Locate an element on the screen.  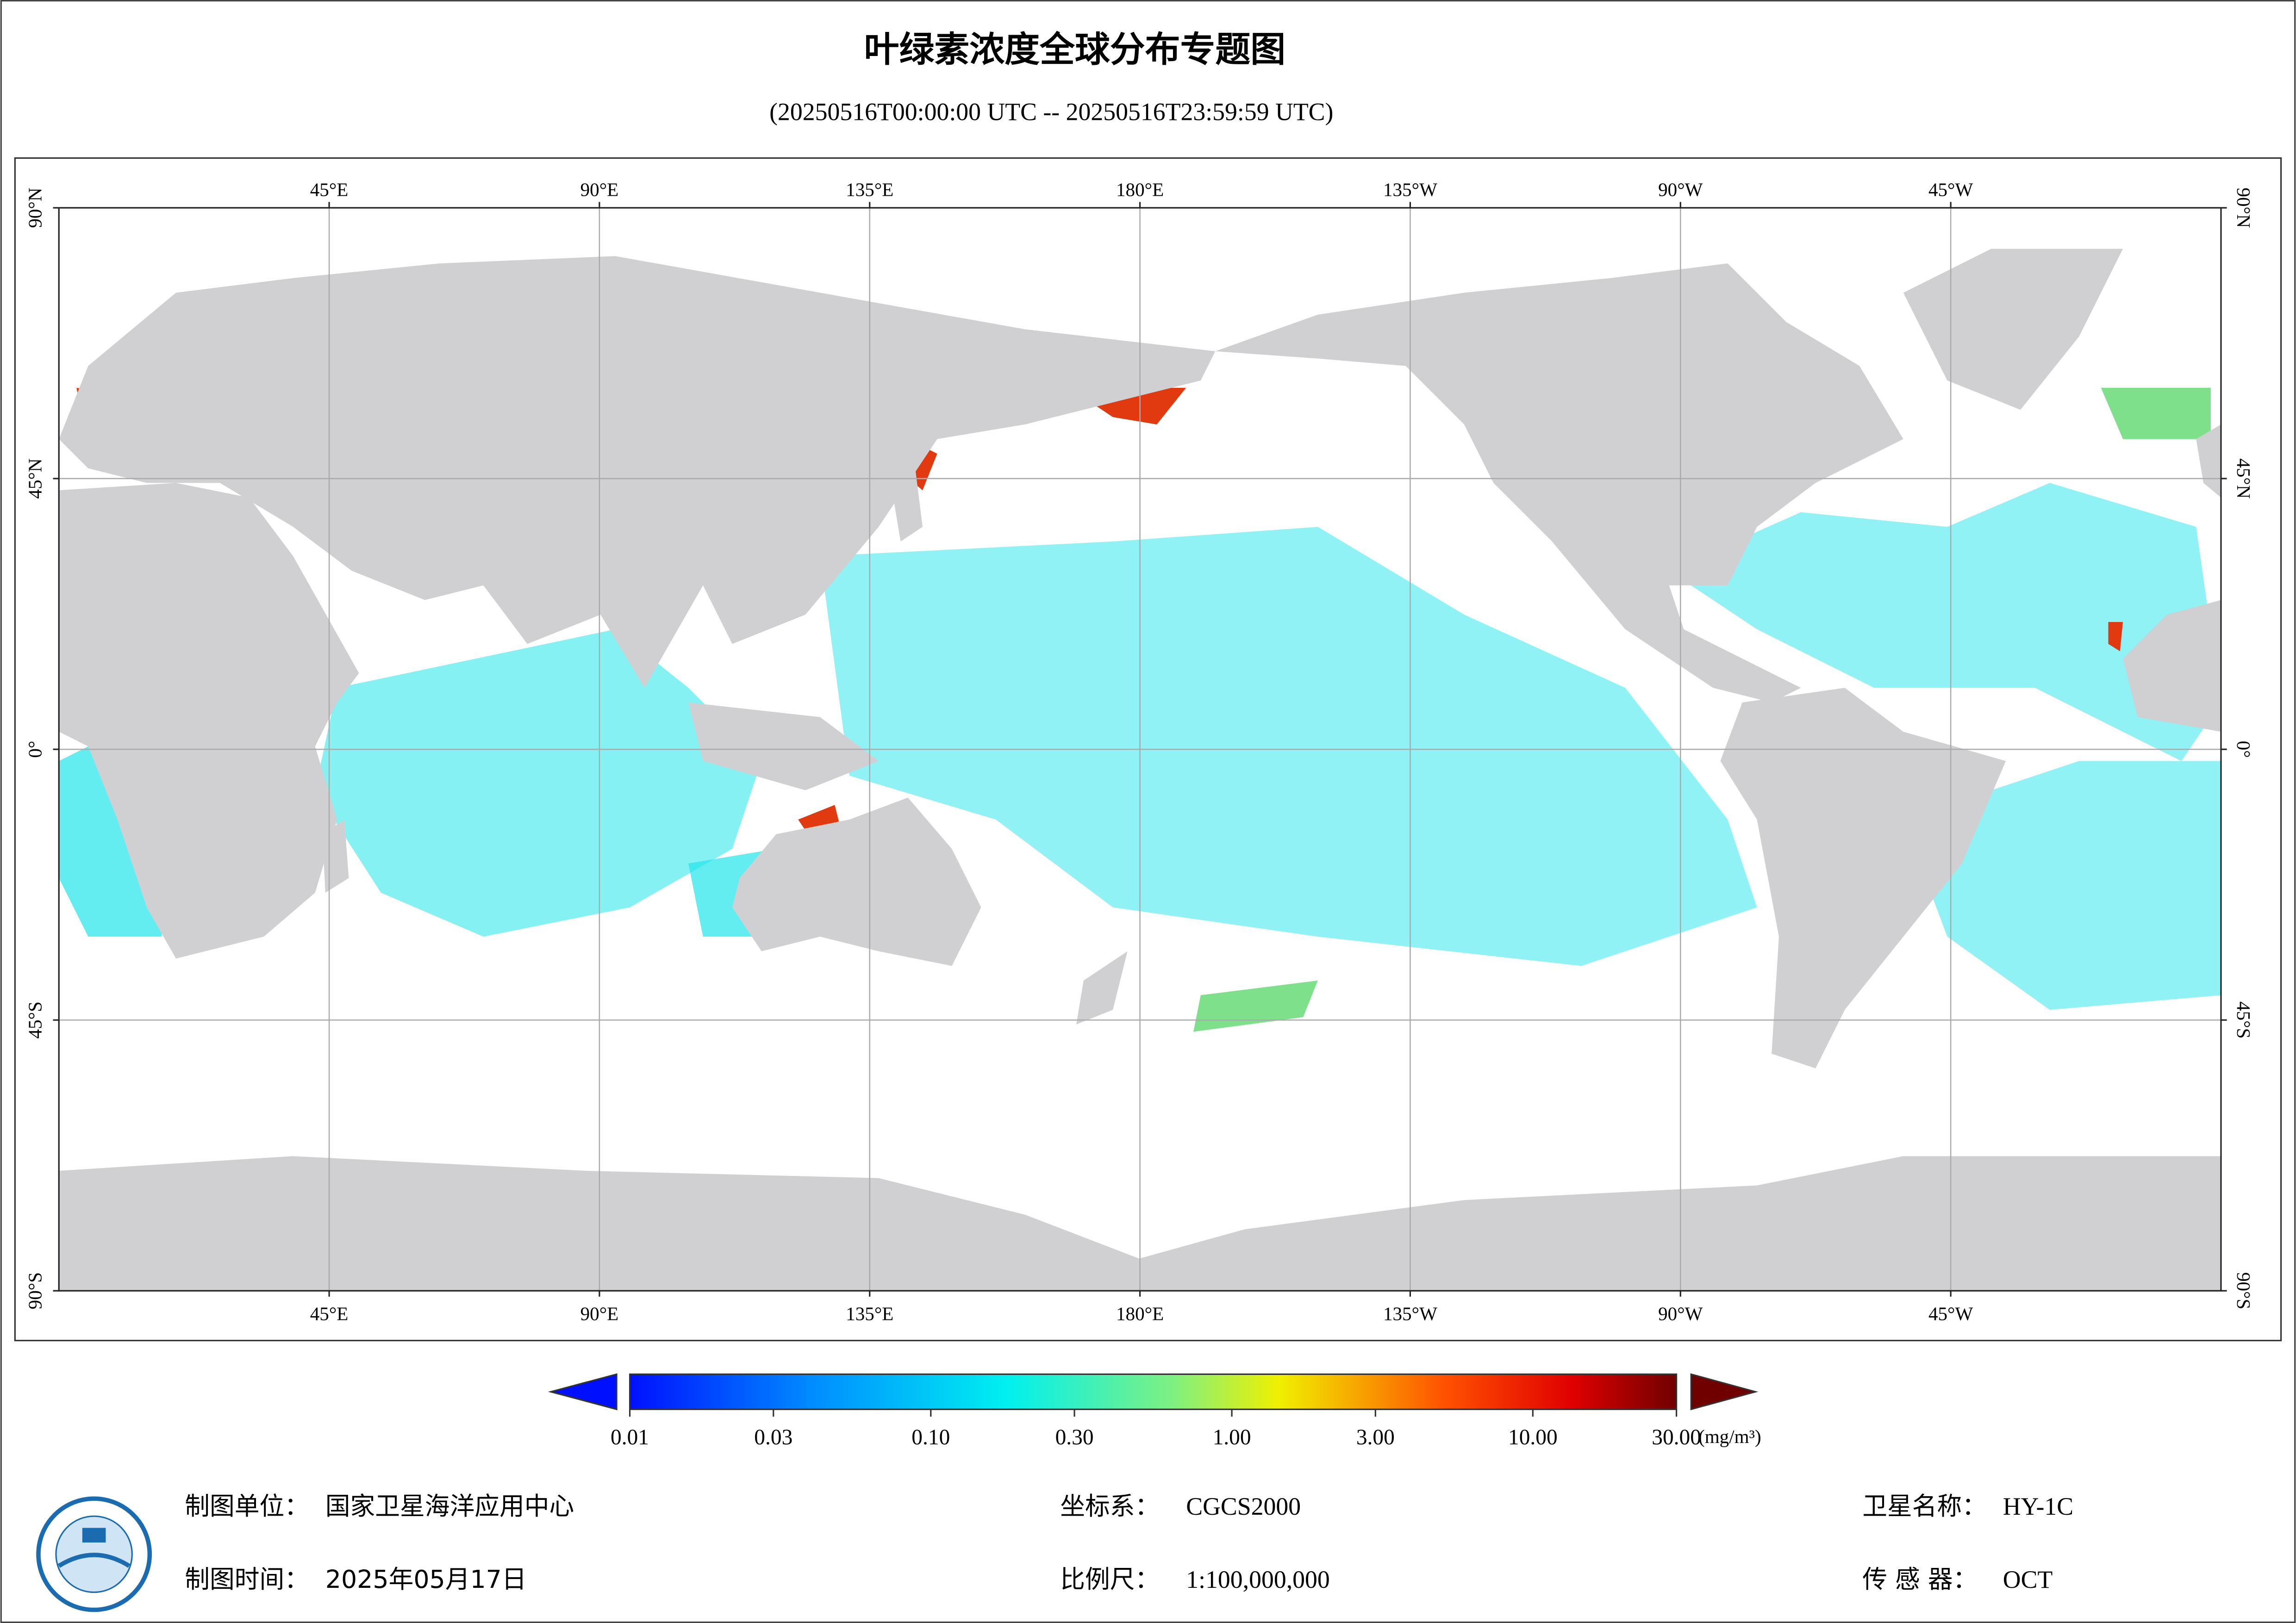
colorbar-unit: (mg/m³) is located at coordinates (1729, 1437).